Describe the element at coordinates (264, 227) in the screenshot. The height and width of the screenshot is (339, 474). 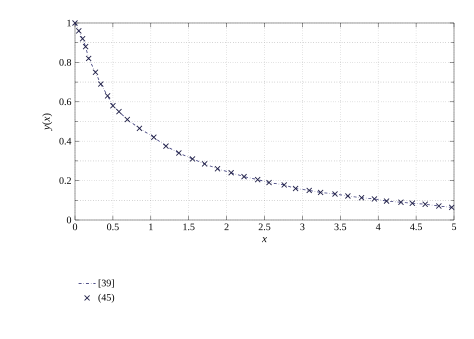
I see `x-tick-label: 2.5` at that location.